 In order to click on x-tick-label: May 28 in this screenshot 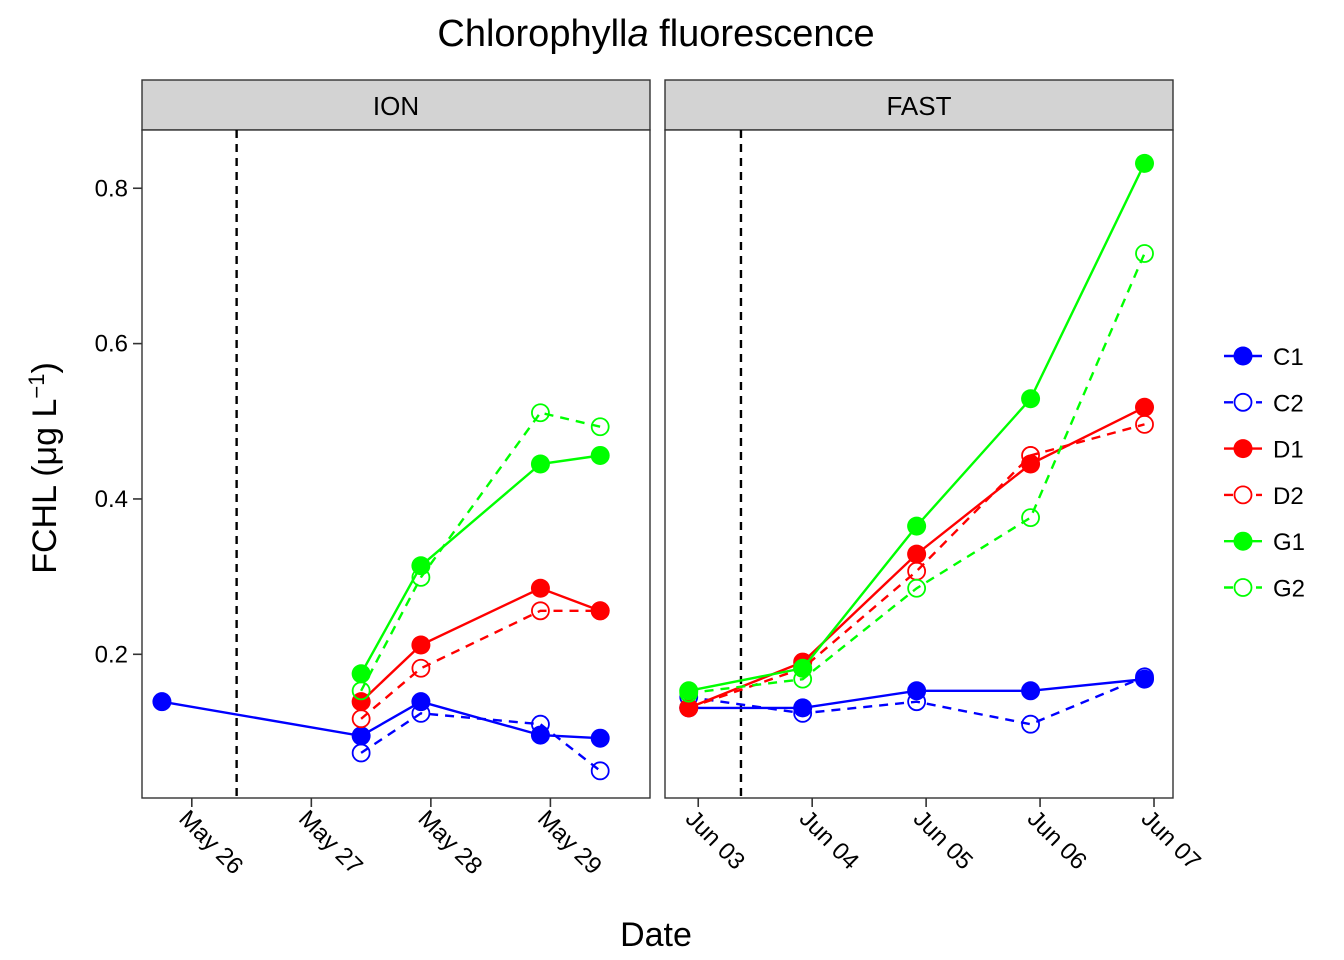, I will do `click(450, 842)`.